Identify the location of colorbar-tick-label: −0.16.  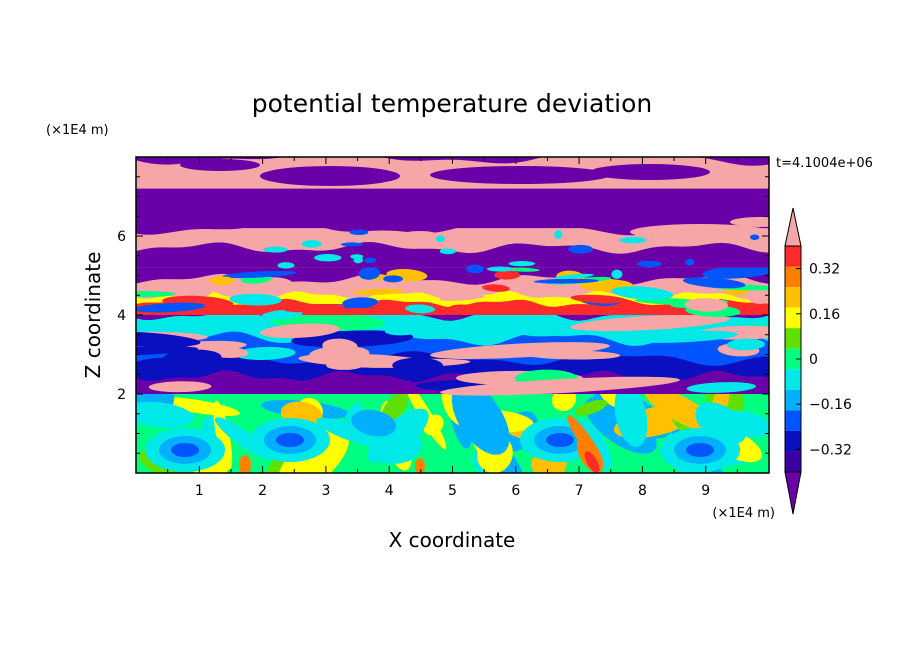
(830, 405).